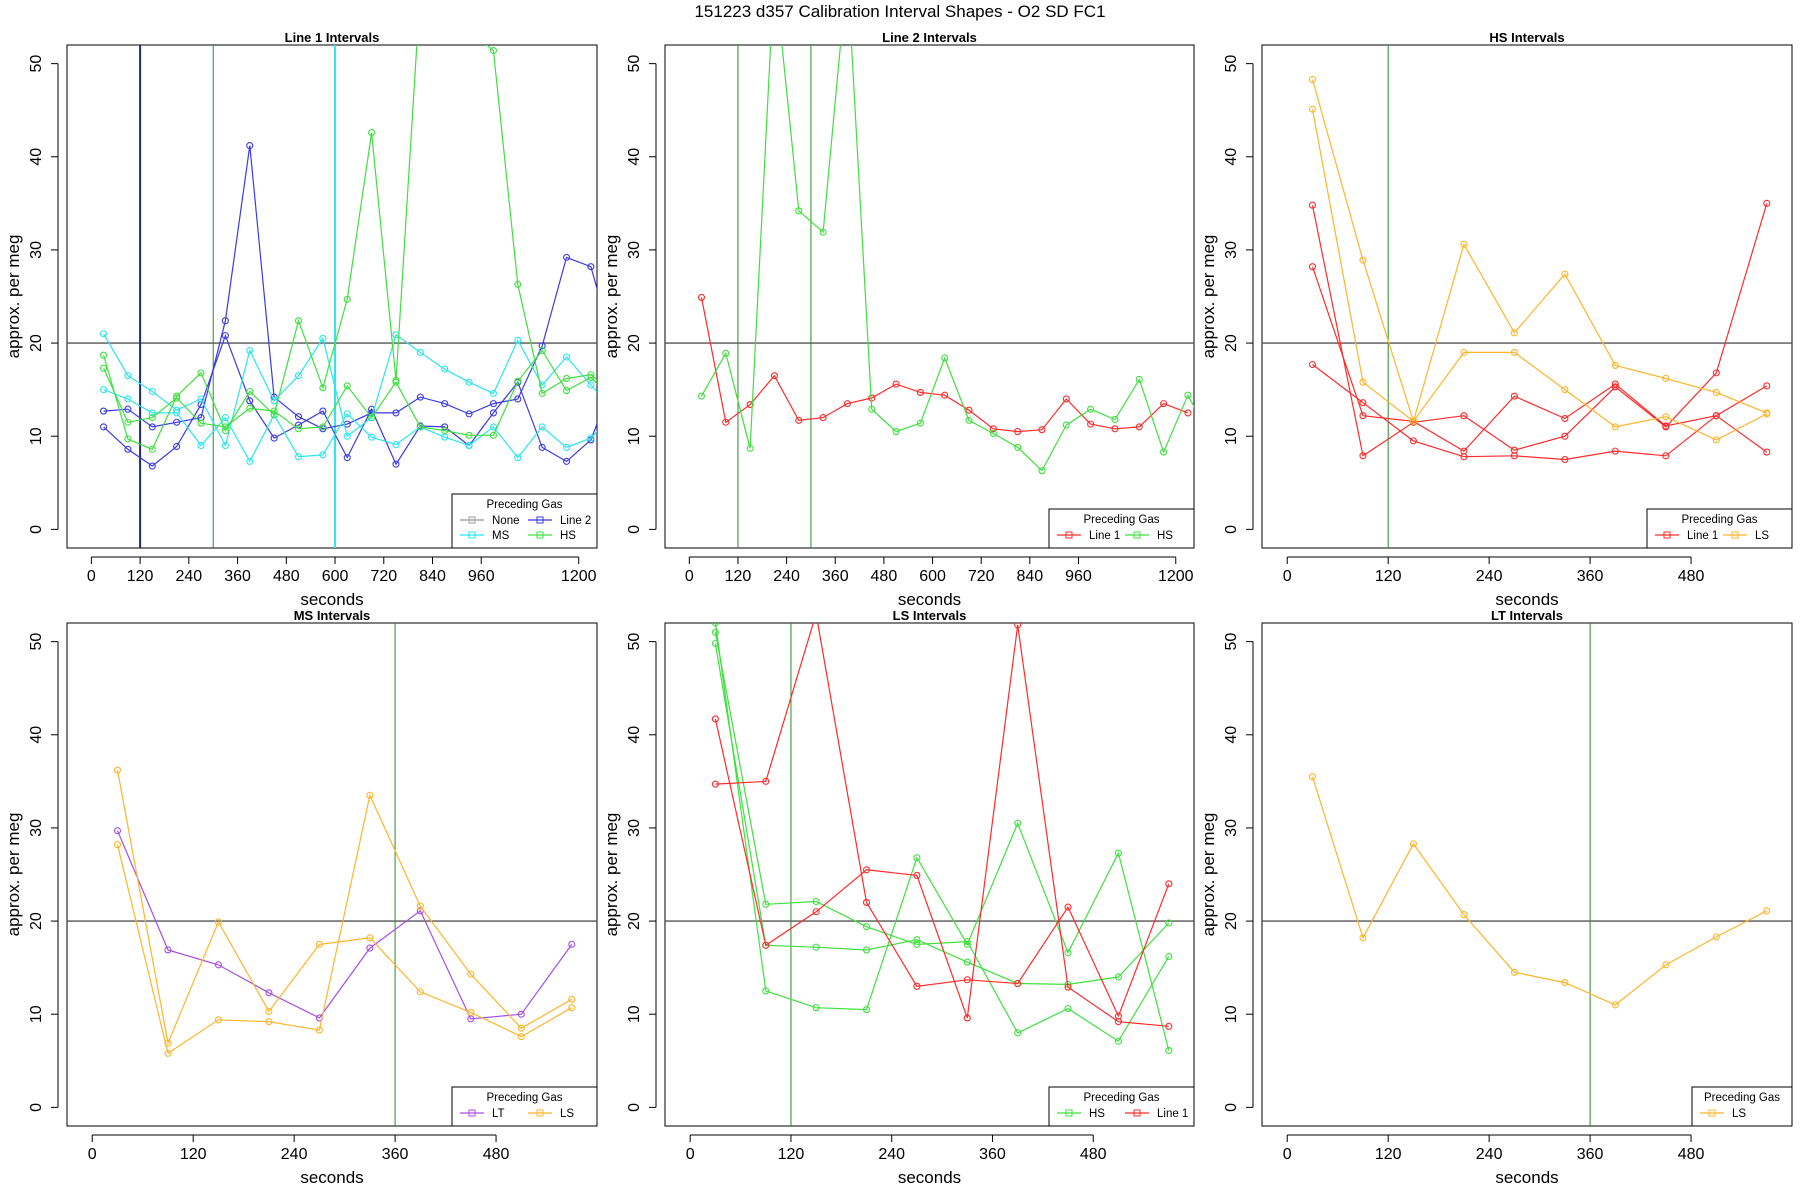 The width and height of the screenshot is (1800, 1200). What do you see at coordinates (36, 921) in the screenshot?
I see `y-tick-label: 20` at bounding box center [36, 921].